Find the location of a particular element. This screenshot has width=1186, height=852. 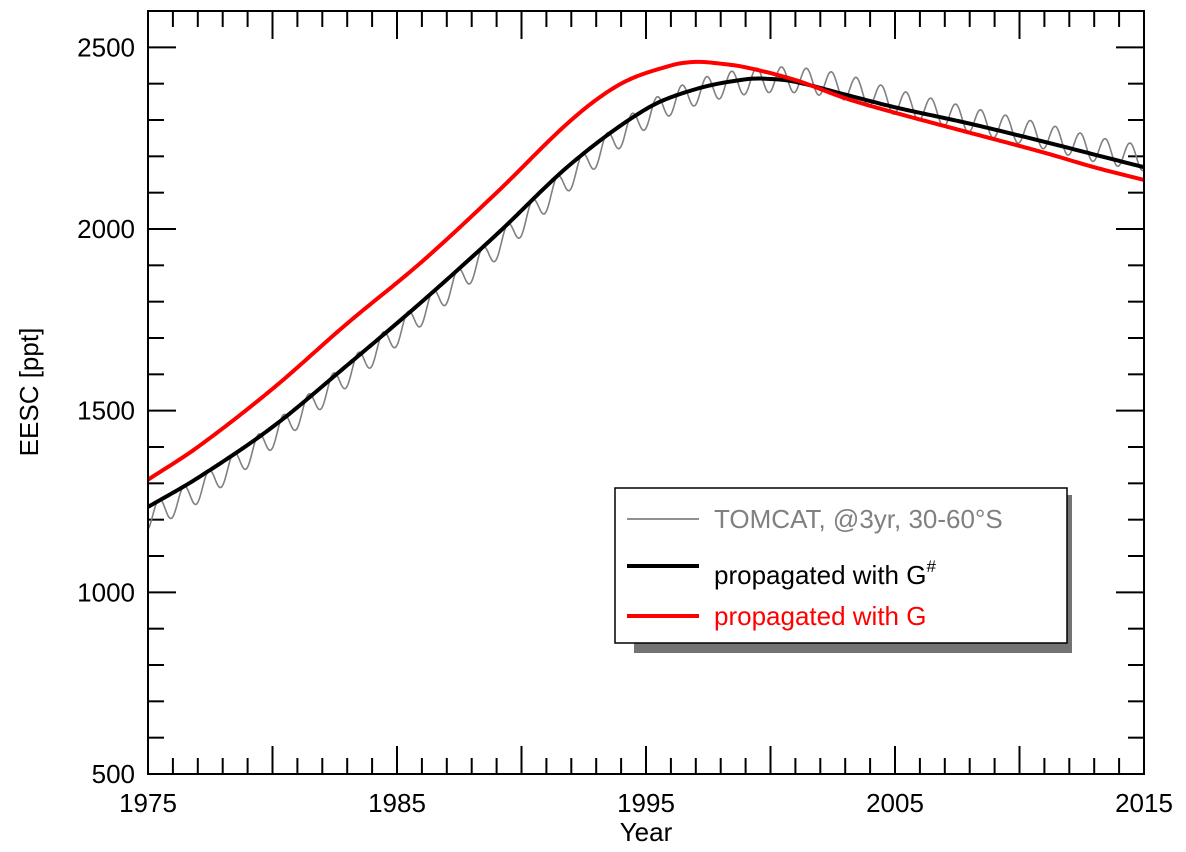

legend-label-tomcat: TOMCAT, @3yr, 30-60°S is located at coordinates (858, 519).